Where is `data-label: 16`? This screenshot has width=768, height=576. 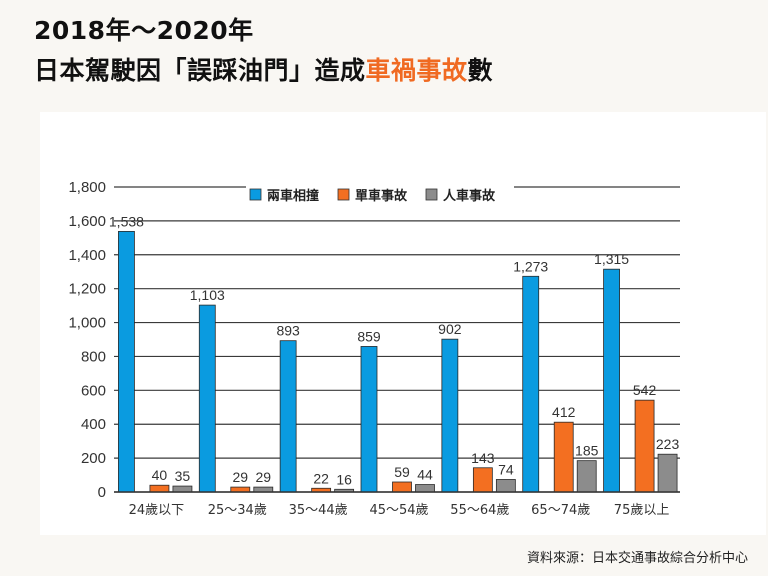
data-label: 16 is located at coordinates (344, 479).